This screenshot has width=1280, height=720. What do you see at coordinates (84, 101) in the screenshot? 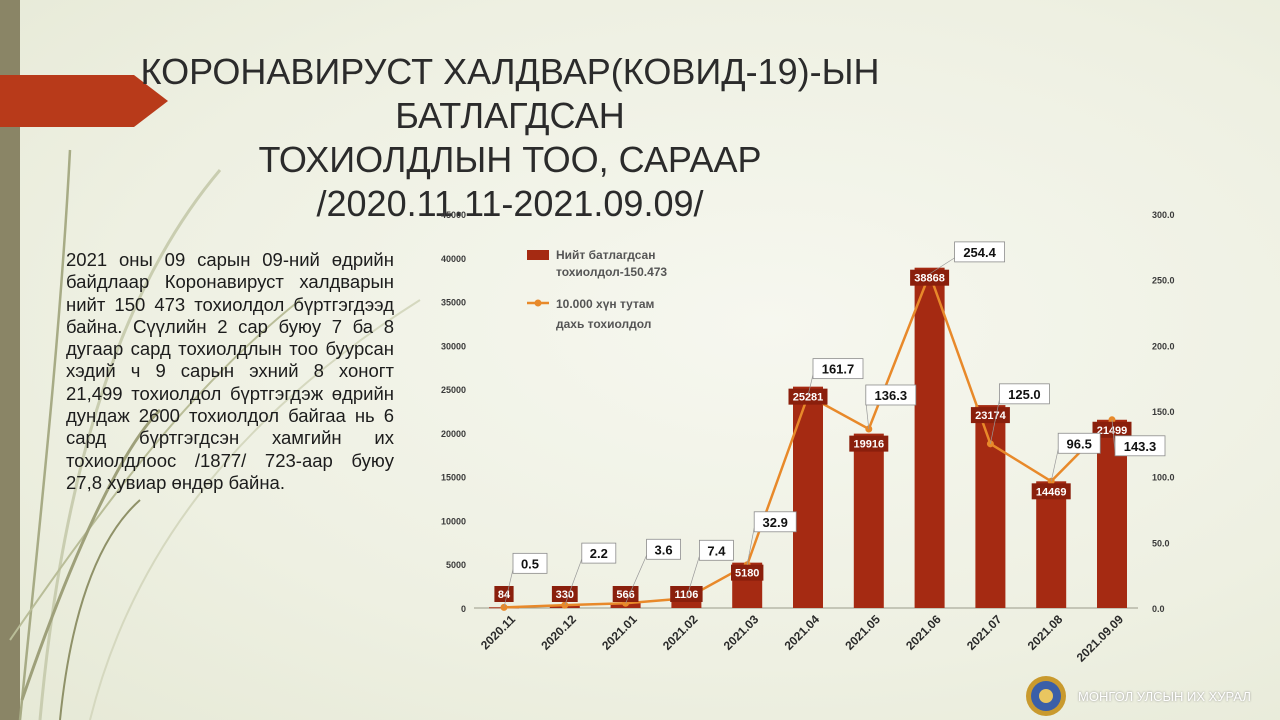
I see `red-arrow-banner` at bounding box center [84, 101].